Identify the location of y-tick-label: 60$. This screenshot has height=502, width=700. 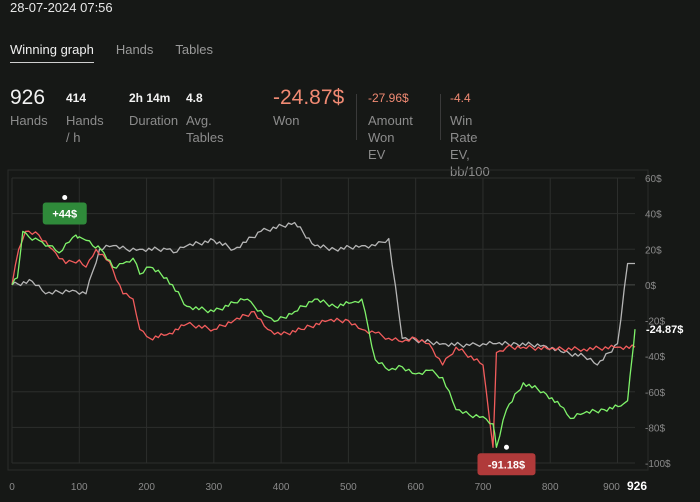
(653, 179).